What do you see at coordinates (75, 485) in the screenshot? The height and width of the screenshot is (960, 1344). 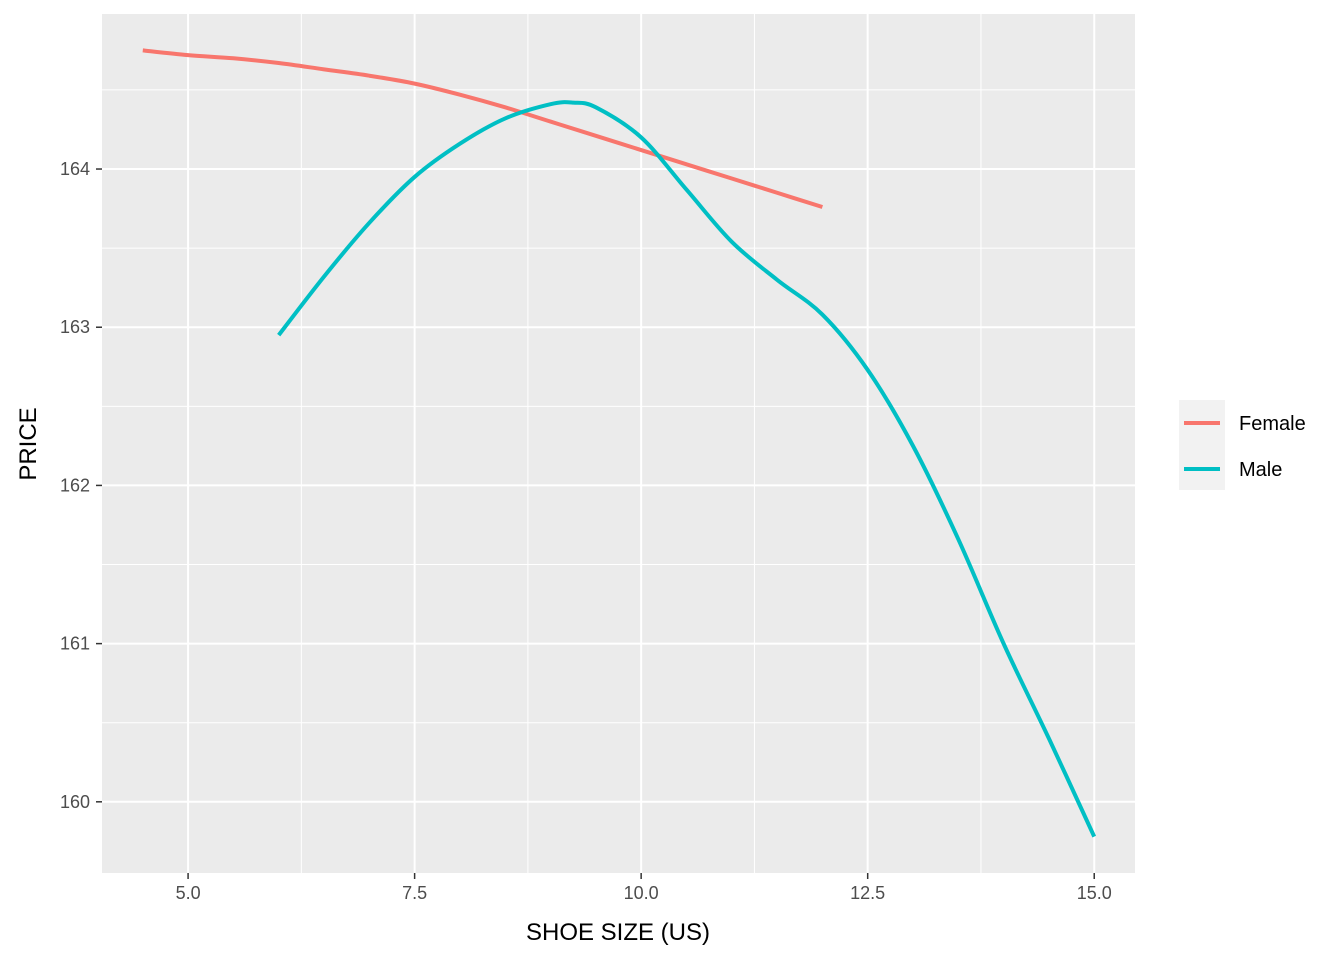 I see `y-tick-label: 162` at bounding box center [75, 485].